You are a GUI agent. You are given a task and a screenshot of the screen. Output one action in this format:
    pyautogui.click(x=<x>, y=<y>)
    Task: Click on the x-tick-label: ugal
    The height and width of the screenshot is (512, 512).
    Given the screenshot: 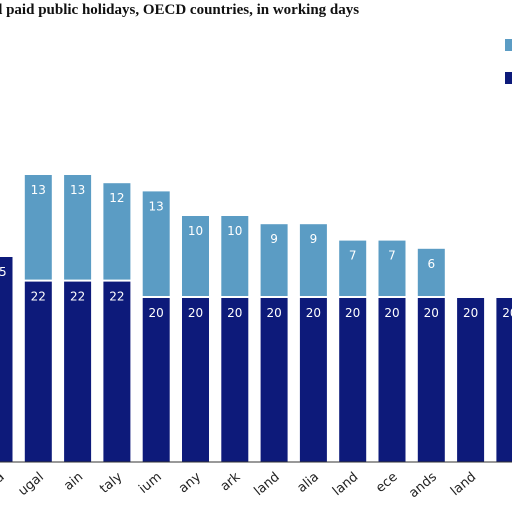 What is the action you would take?
    pyautogui.click(x=31, y=485)
    